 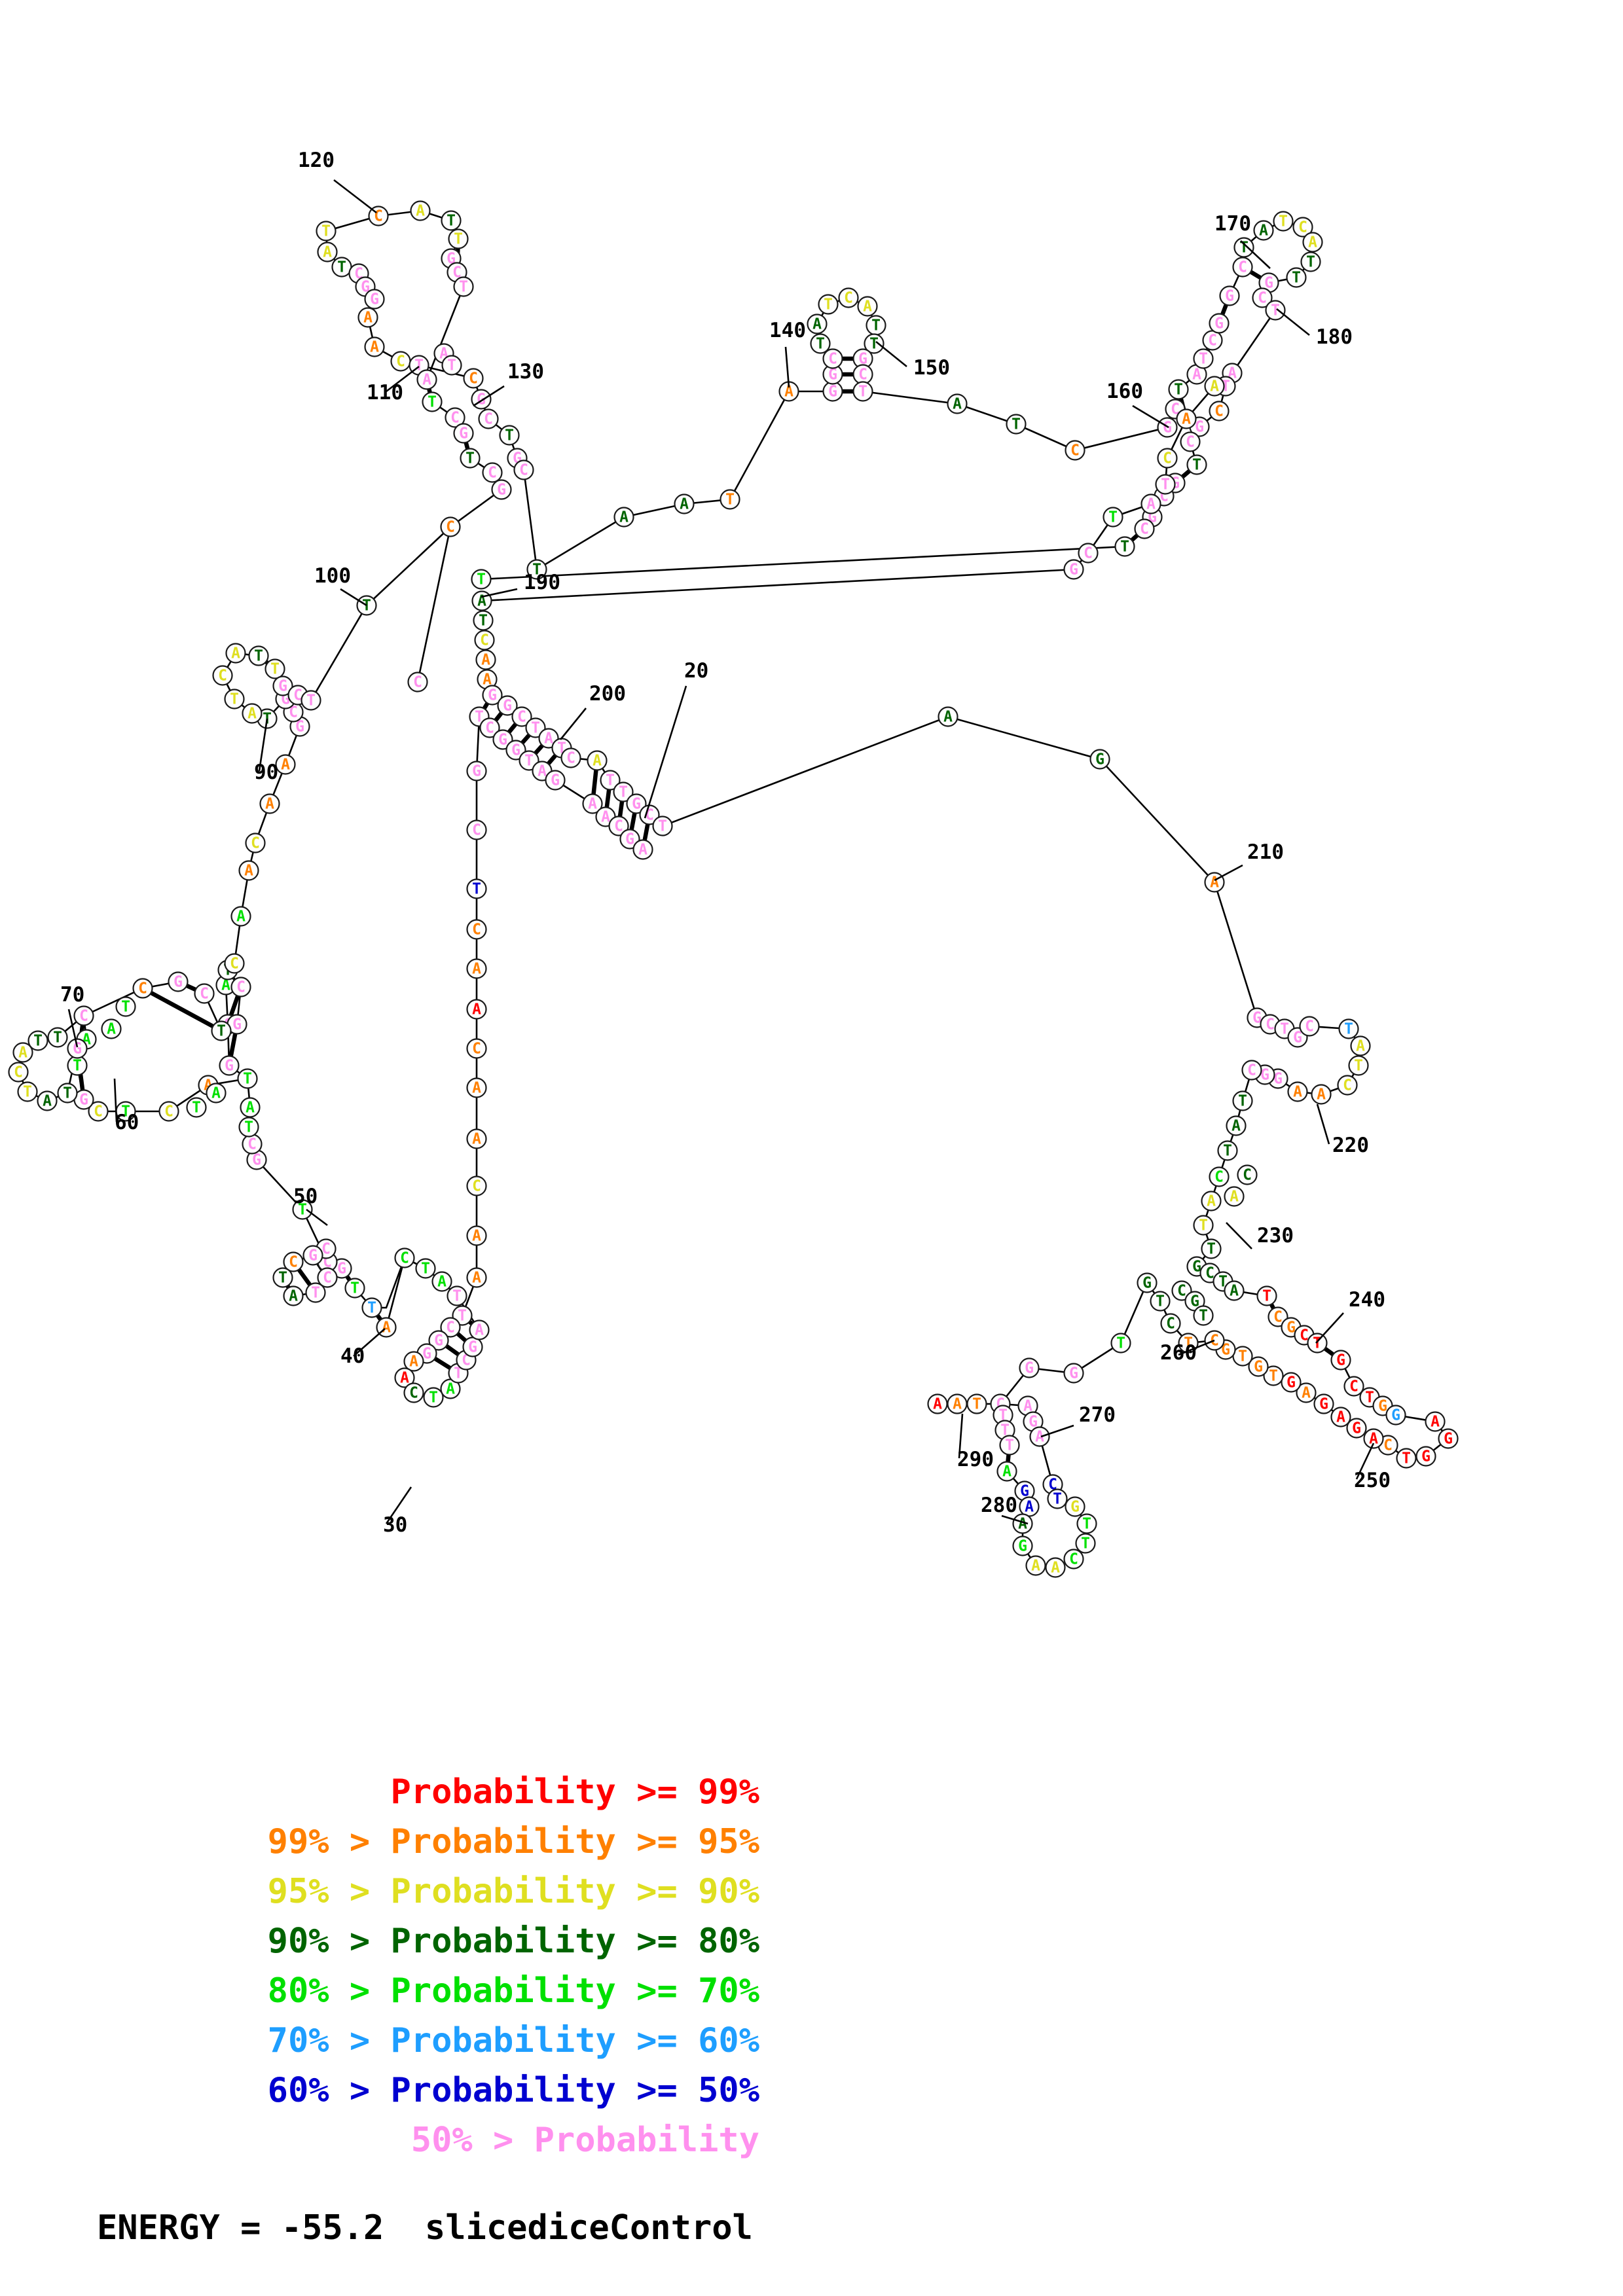 What do you see at coordinates (584, 2140) in the screenshot?
I see `legend-row-low: 50% > Probability` at bounding box center [584, 2140].